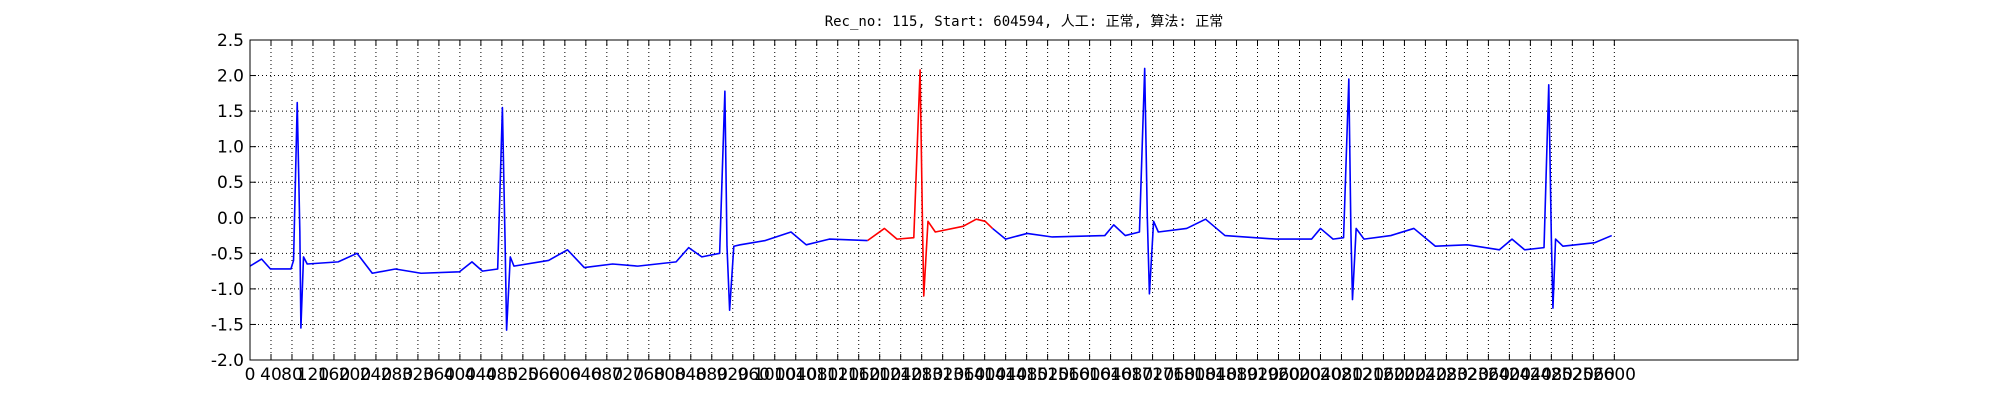  Describe the element at coordinates (230, 183) in the screenshot. I see `y-tick-label: 0.5` at that location.